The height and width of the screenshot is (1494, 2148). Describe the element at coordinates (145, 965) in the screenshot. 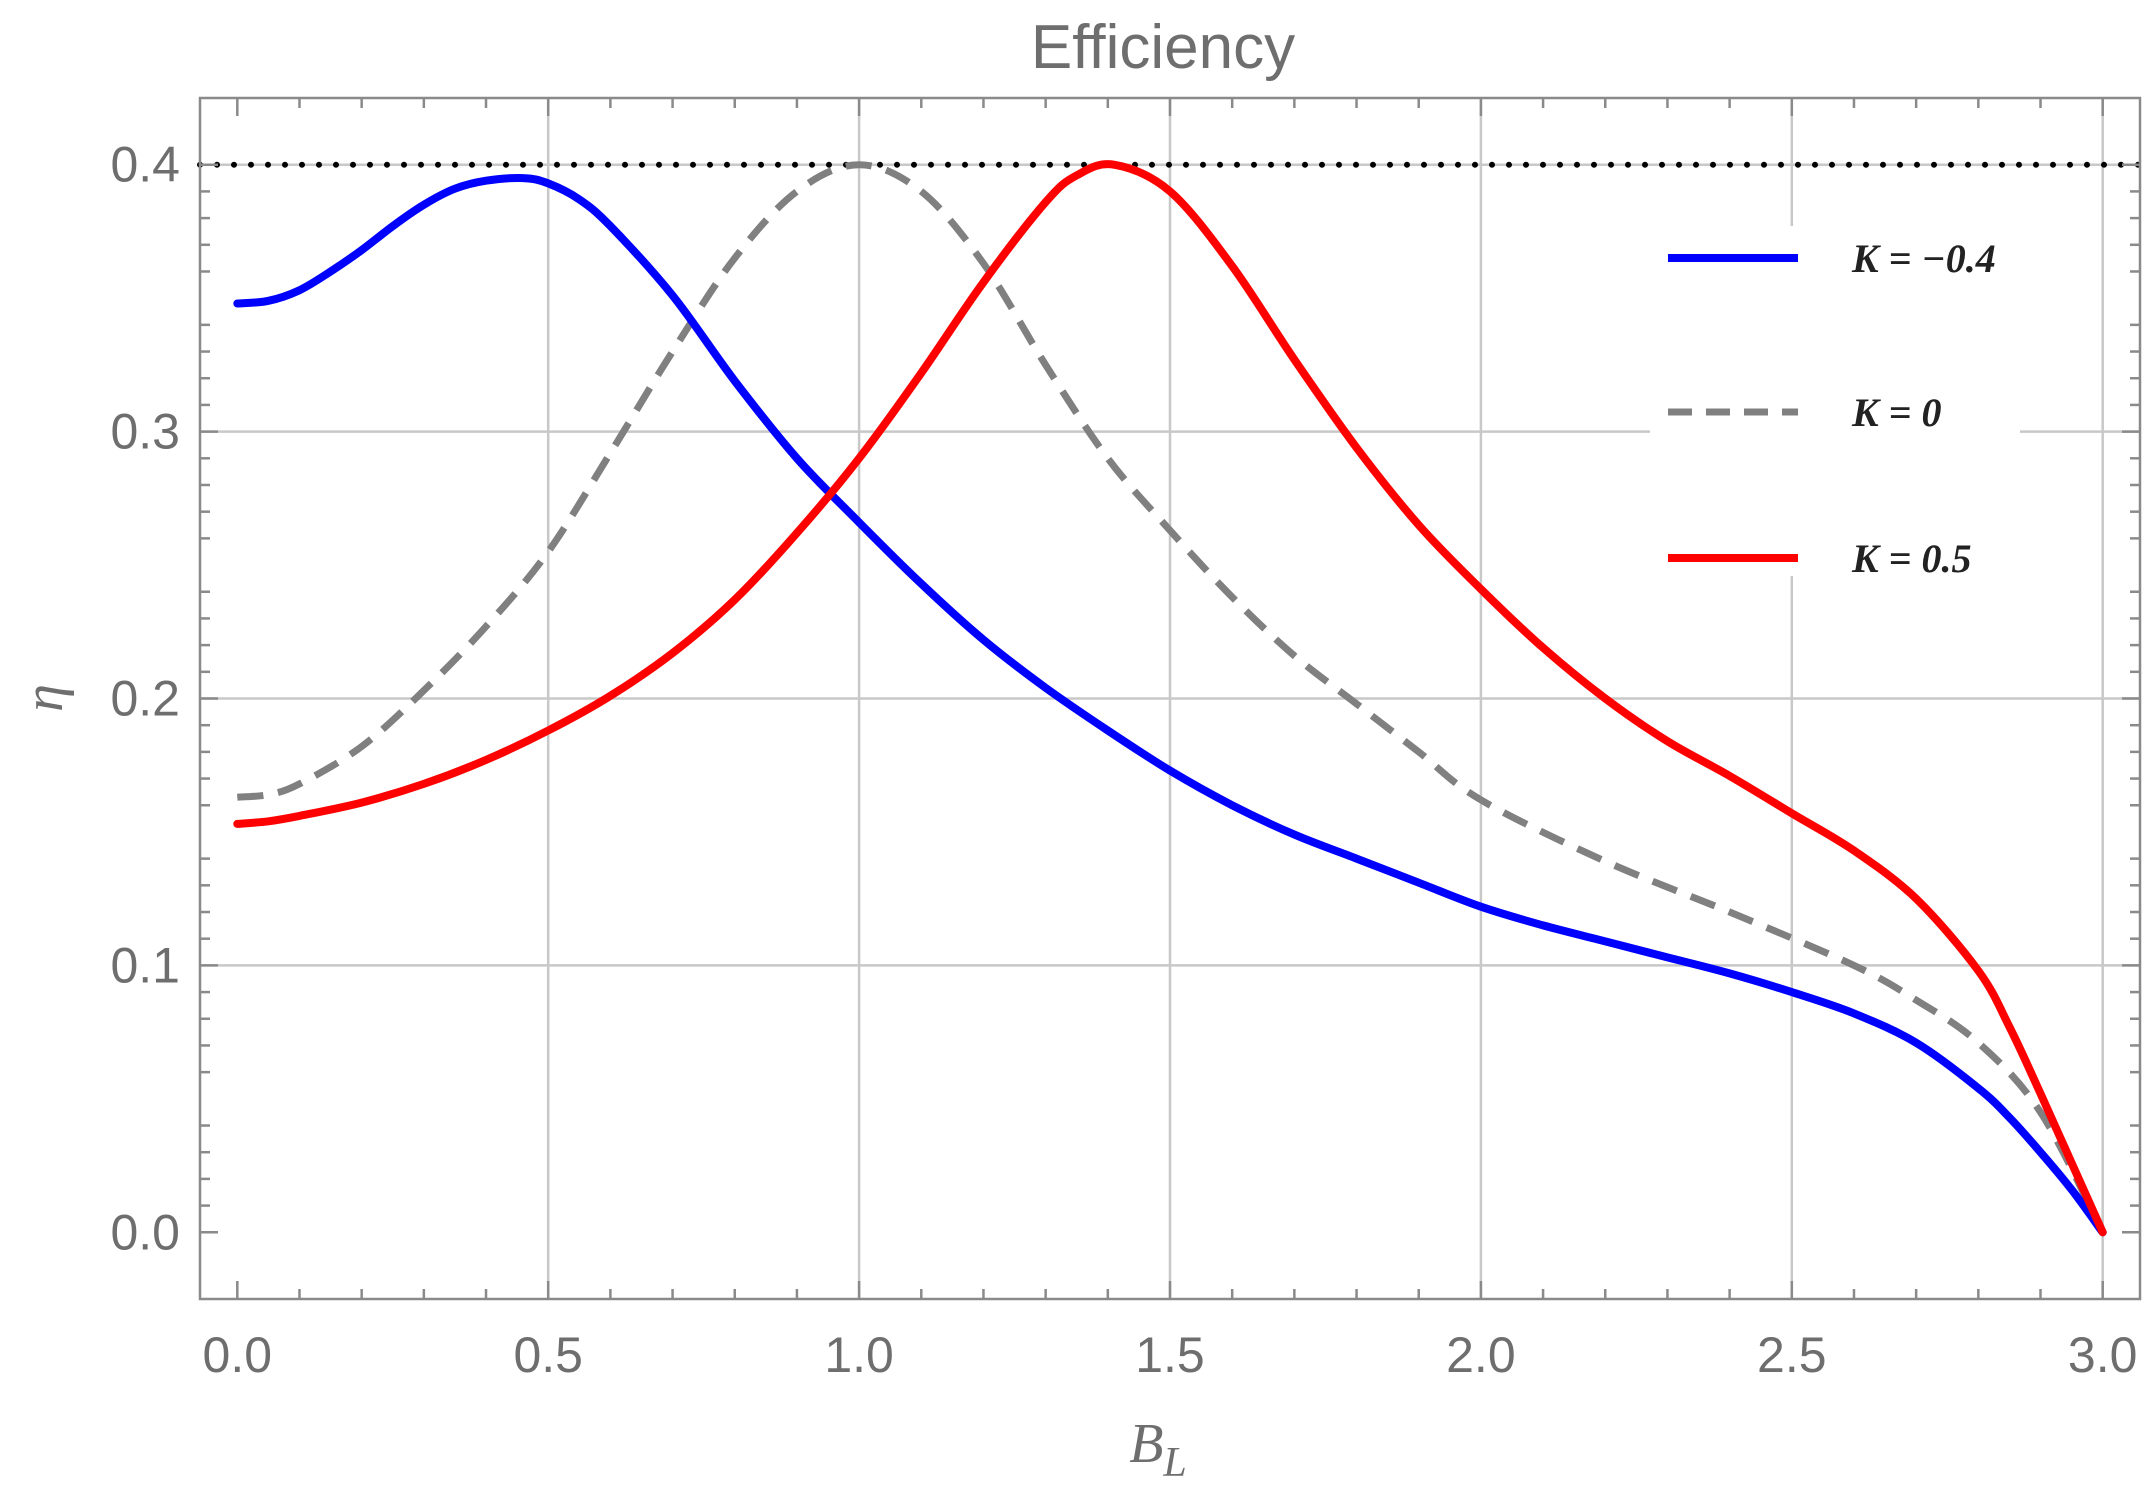

I see `y-tick-label: 0.1` at that location.